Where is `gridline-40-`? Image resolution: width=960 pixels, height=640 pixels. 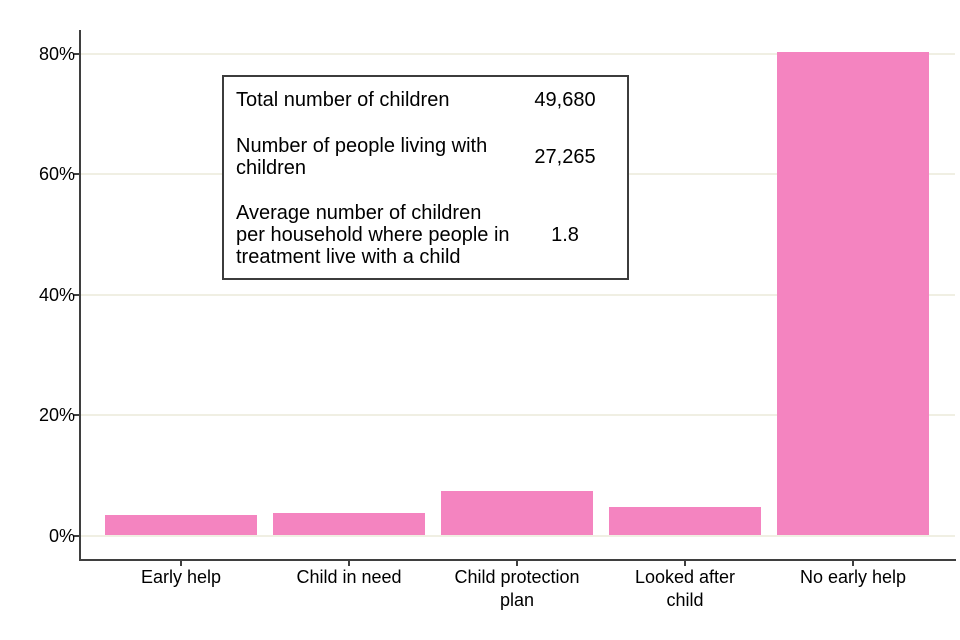
gridline-40- is located at coordinates (518, 294).